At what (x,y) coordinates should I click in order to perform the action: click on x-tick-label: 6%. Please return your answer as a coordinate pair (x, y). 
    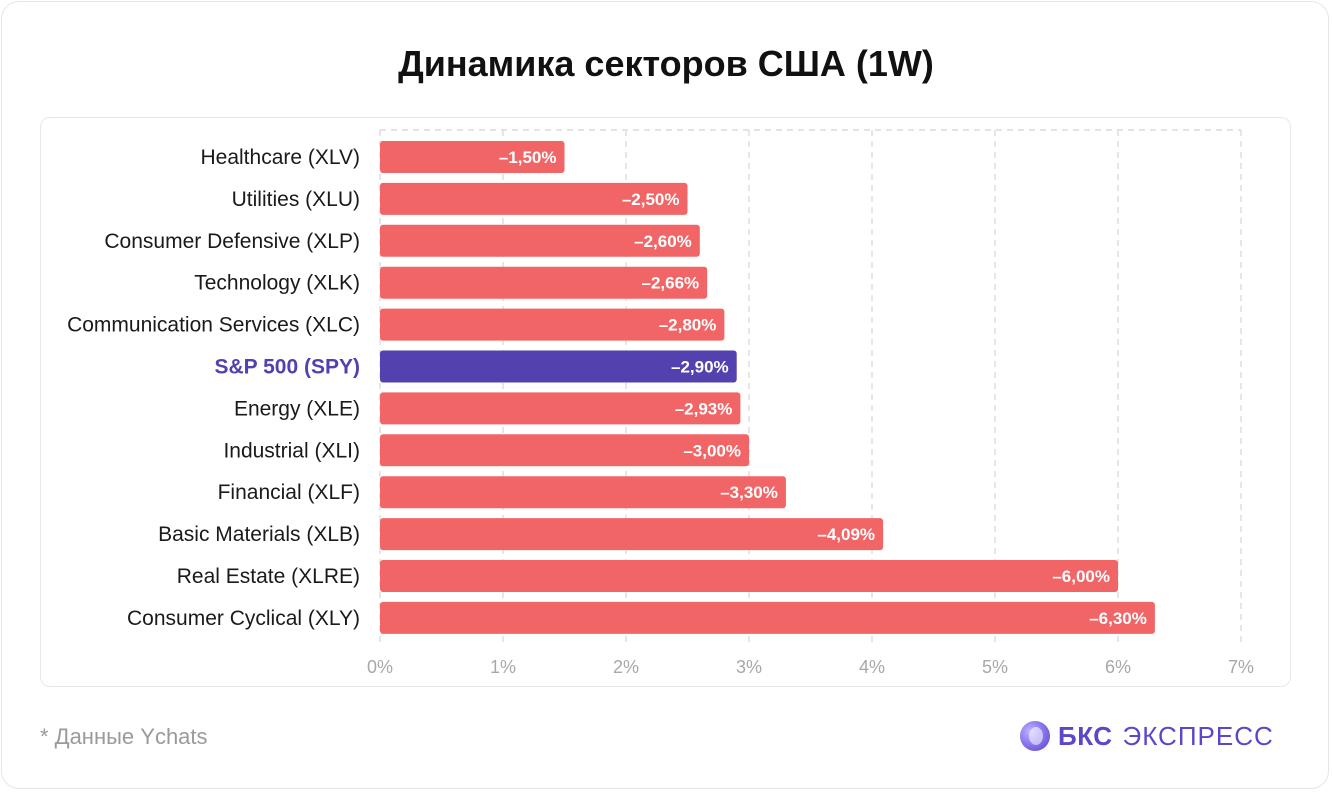
    Looking at the image, I should click on (1118, 667).